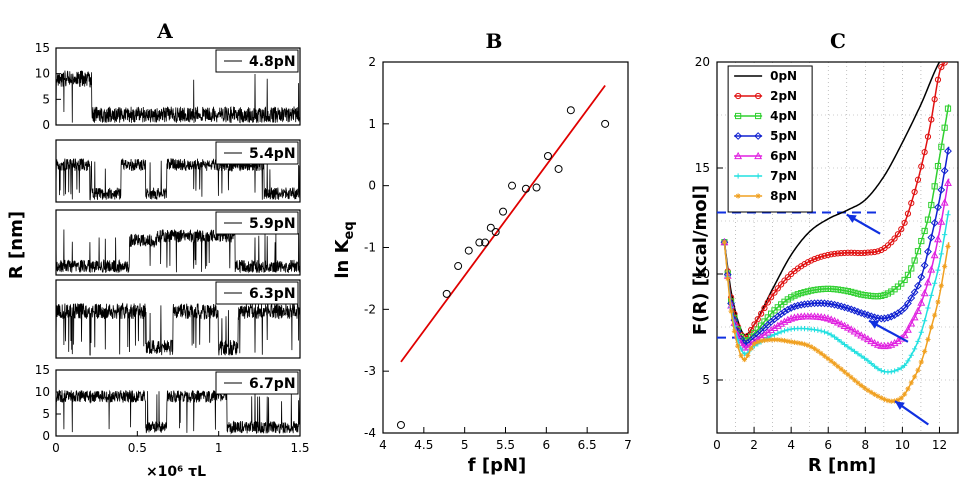 The height and width of the screenshot is (489, 969). I want to click on panel-a-ytick-0-0: 0, so click(46, 125).